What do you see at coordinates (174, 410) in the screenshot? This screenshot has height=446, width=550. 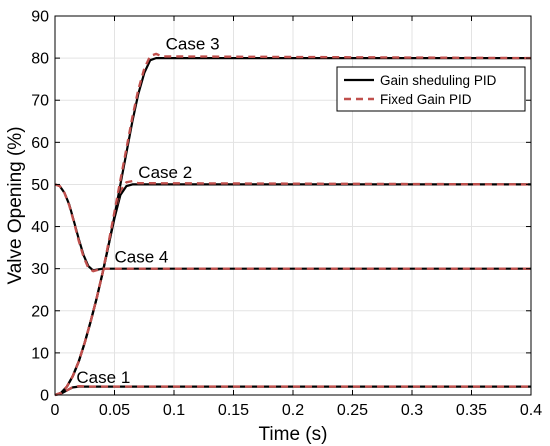 I see `x-tick-label: 0.1` at bounding box center [174, 410].